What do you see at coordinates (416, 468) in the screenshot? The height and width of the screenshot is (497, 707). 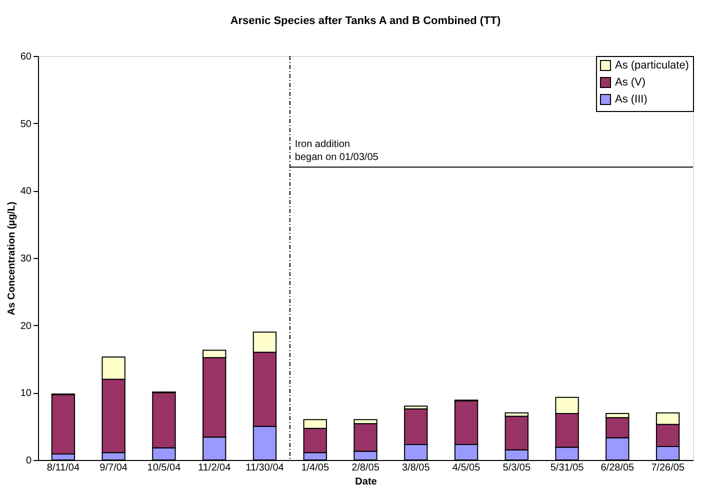 I see `x-tick-label: 3/8/05` at bounding box center [416, 468].